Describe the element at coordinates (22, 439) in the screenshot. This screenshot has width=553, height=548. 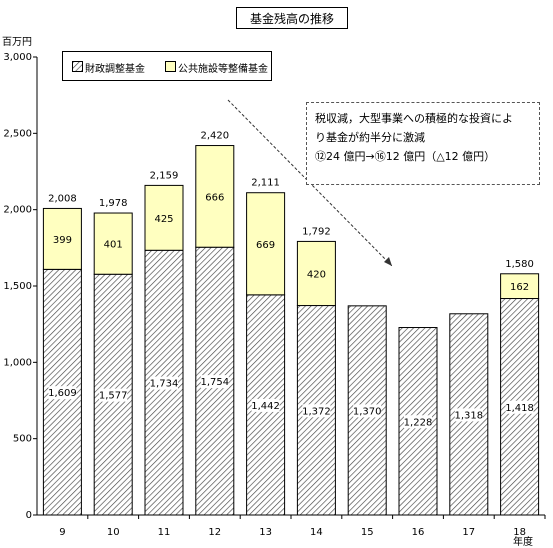
I see `y-tick-label: 500` at that location.